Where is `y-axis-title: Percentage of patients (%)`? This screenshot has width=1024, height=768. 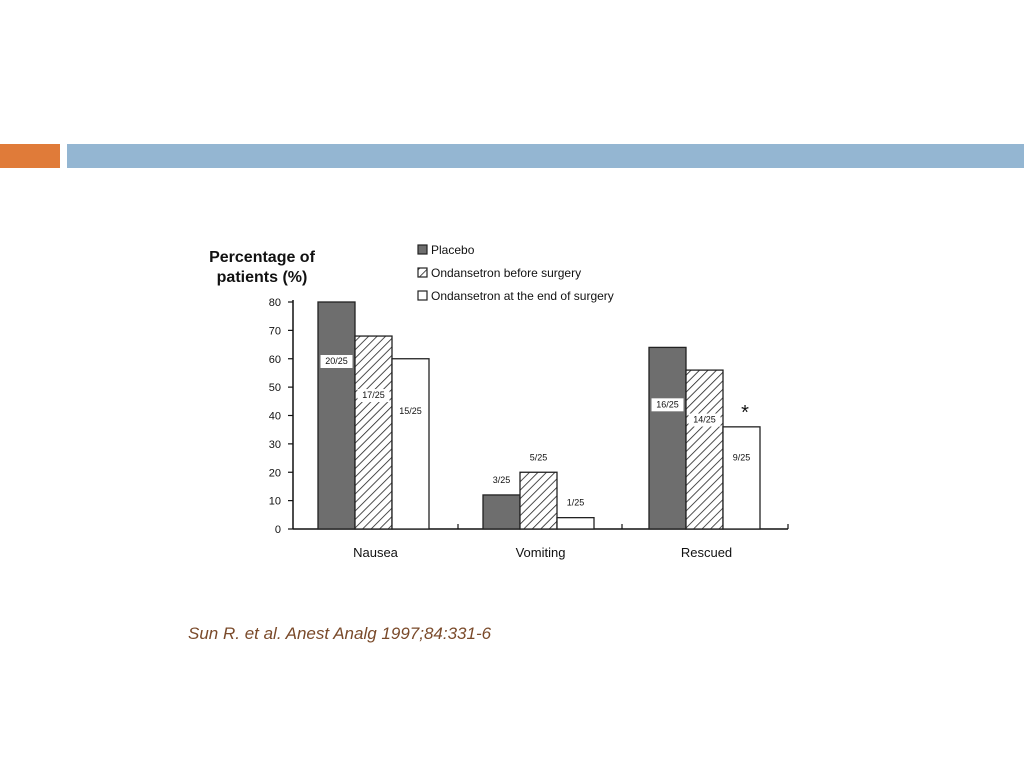
y-axis-title: Percentage of patients (%) is located at coordinates (262, 267).